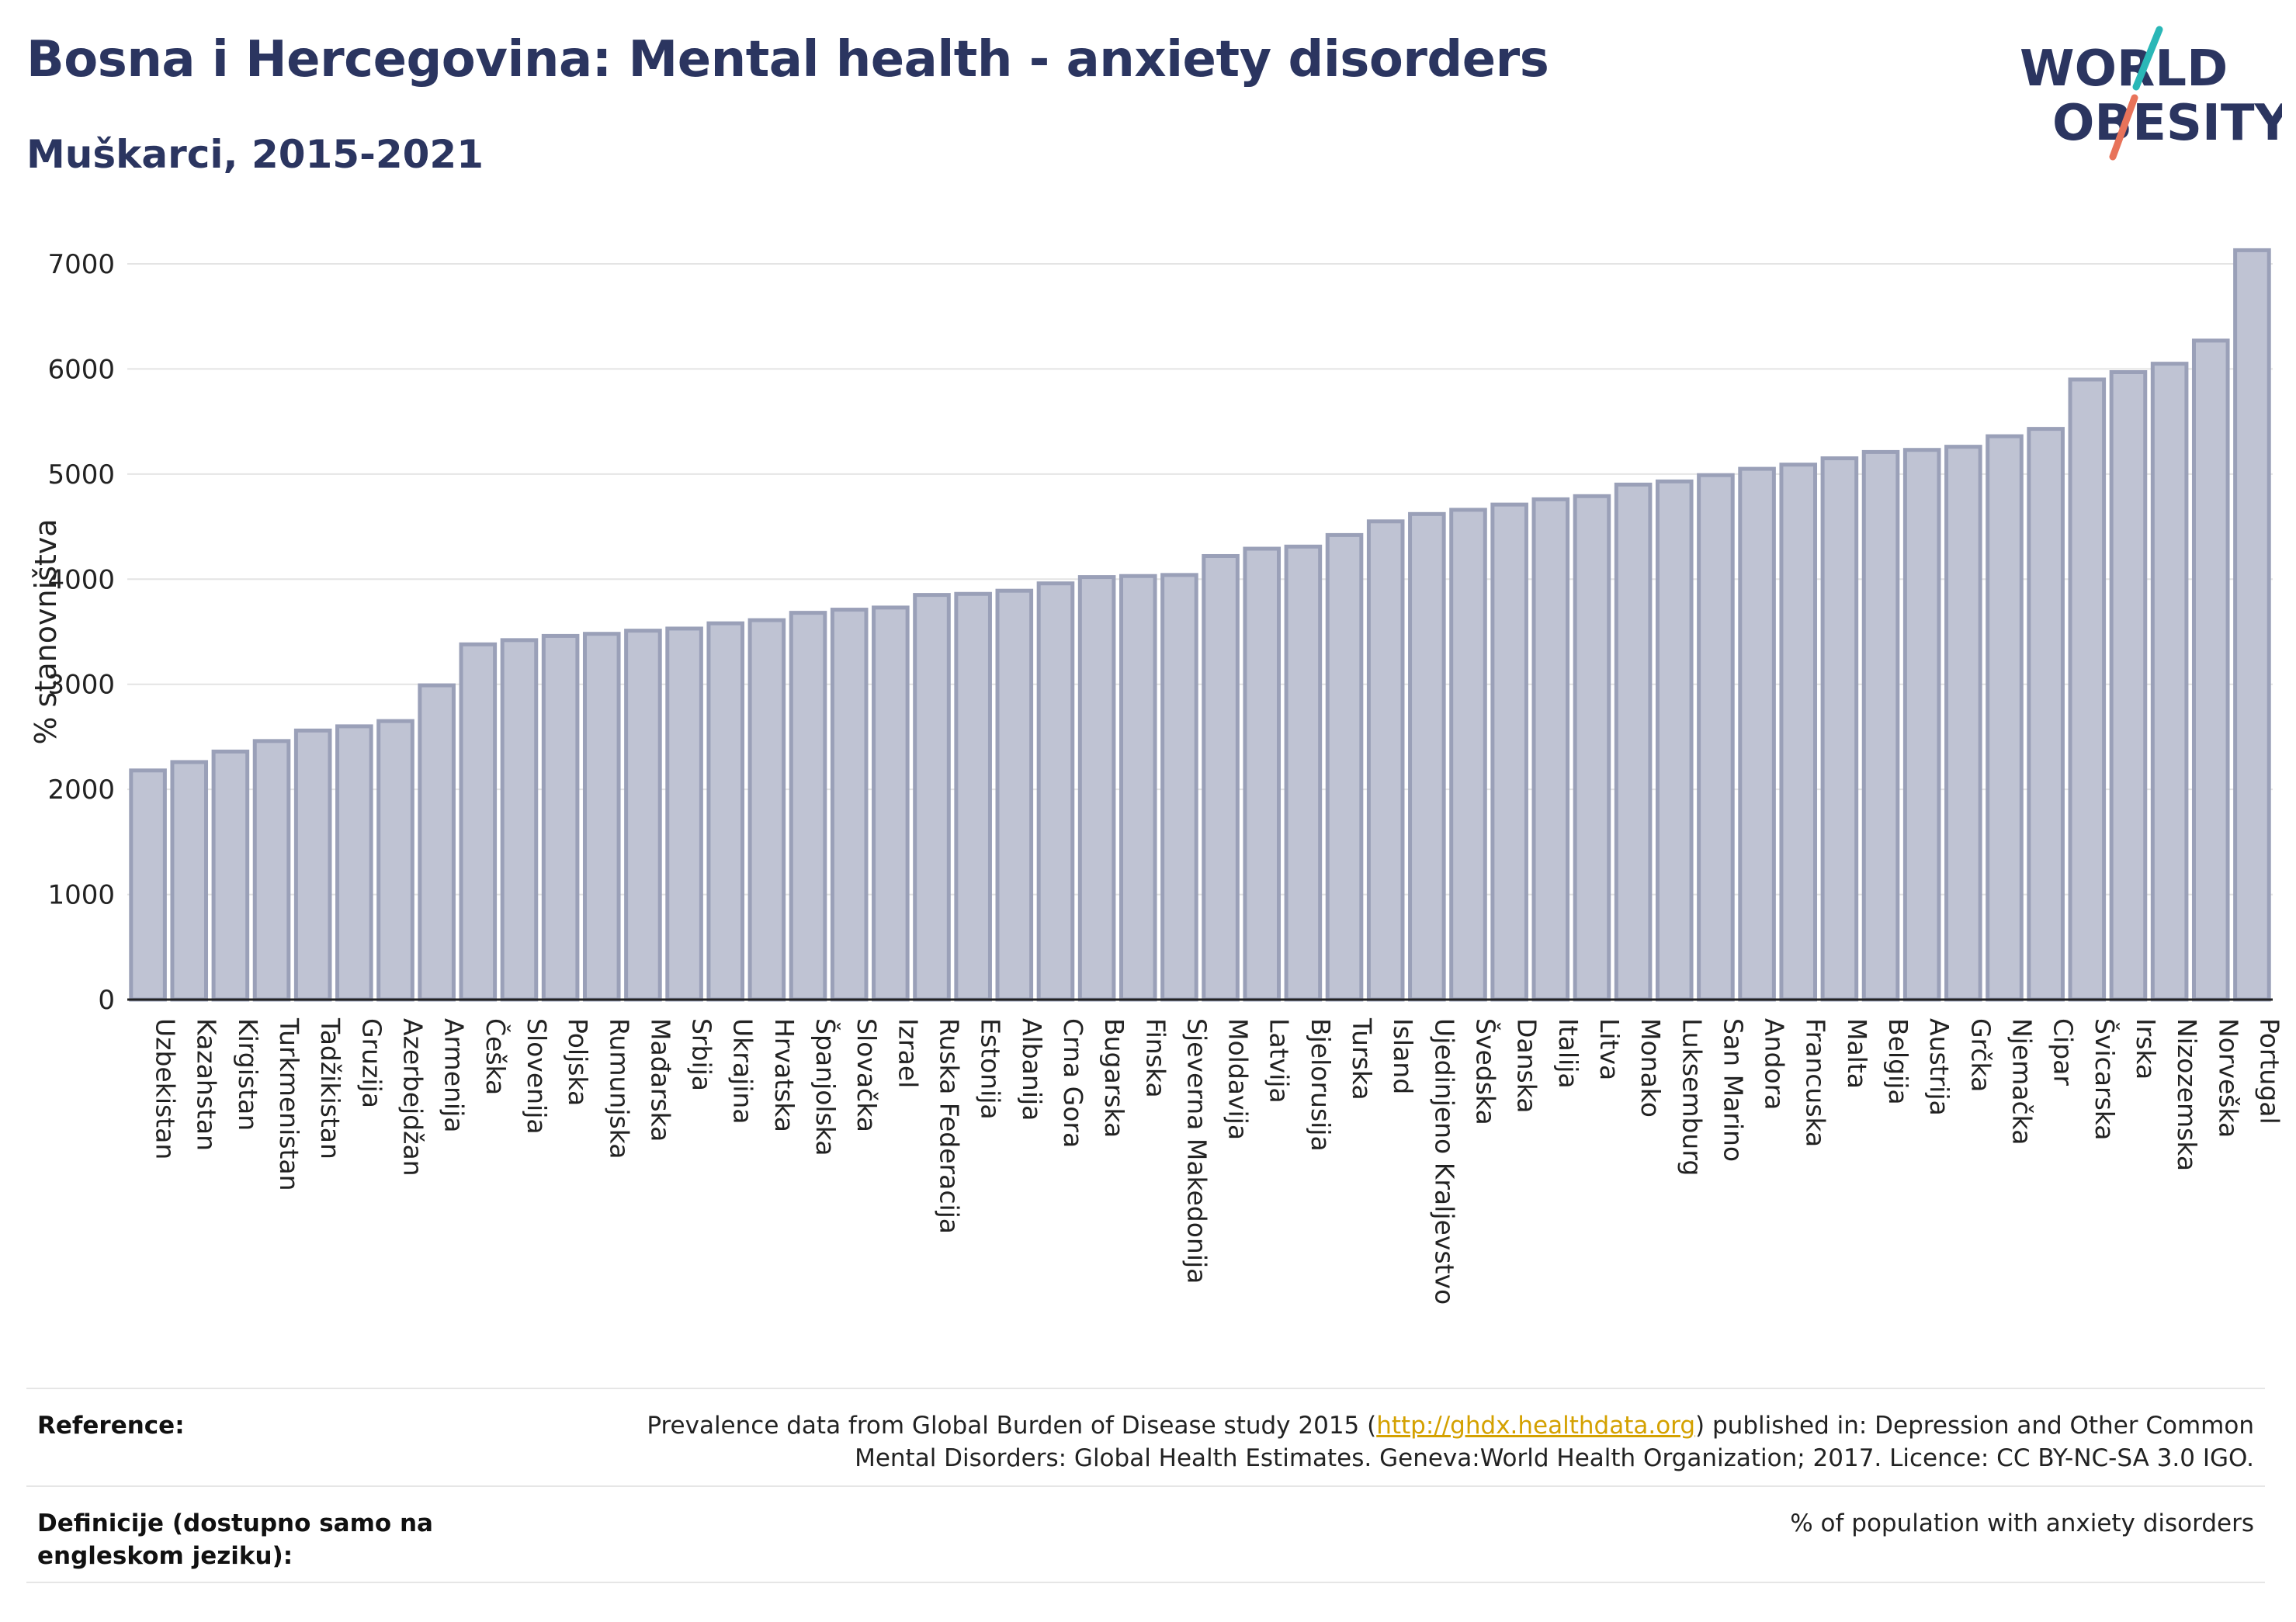 The image size is (2296, 1622). Describe the element at coordinates (248, 1074) in the screenshot. I see `x-tick-label: Kirgistan` at that location.